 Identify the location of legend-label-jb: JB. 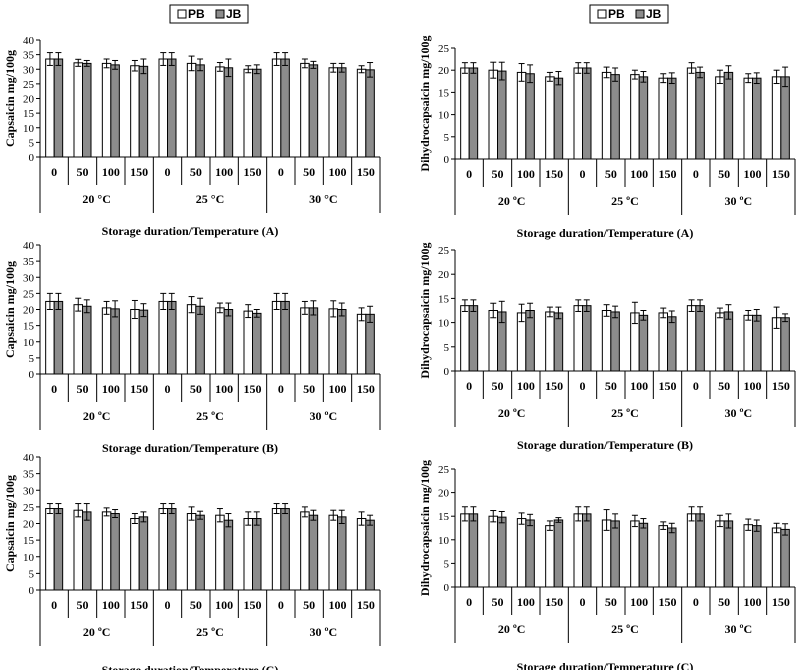
(234, 14).